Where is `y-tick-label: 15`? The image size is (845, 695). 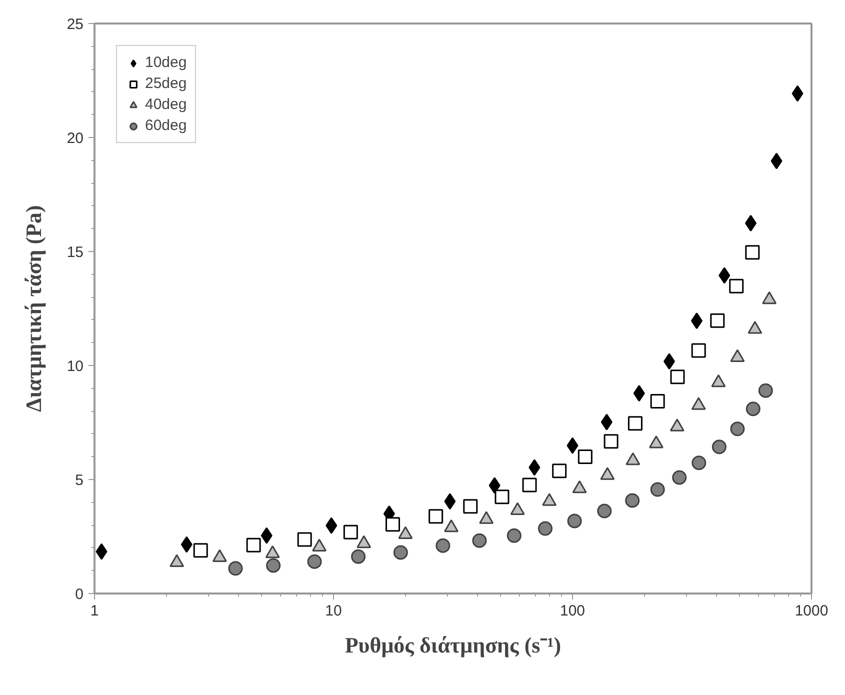 y-tick-label: 15 is located at coordinates (75, 252).